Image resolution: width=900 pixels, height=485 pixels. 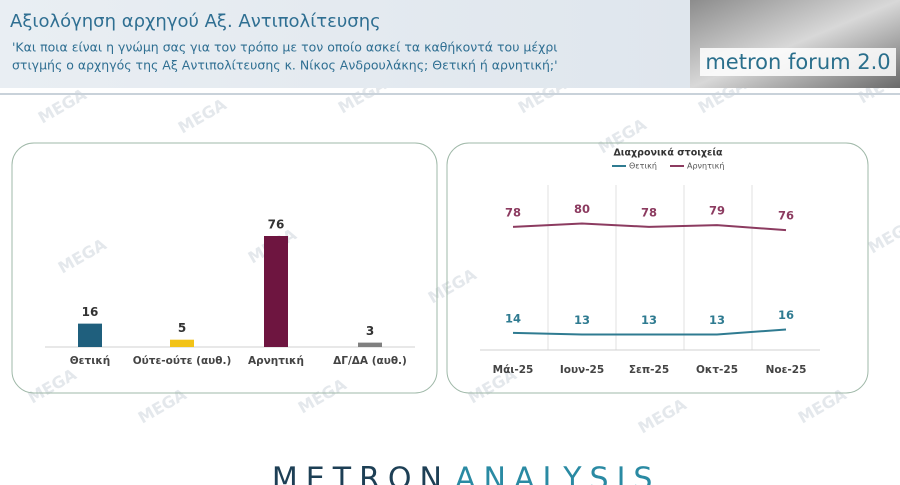 What do you see at coordinates (513, 370) in the screenshot?
I see `x-tick-label: Μάι-25` at bounding box center [513, 370].